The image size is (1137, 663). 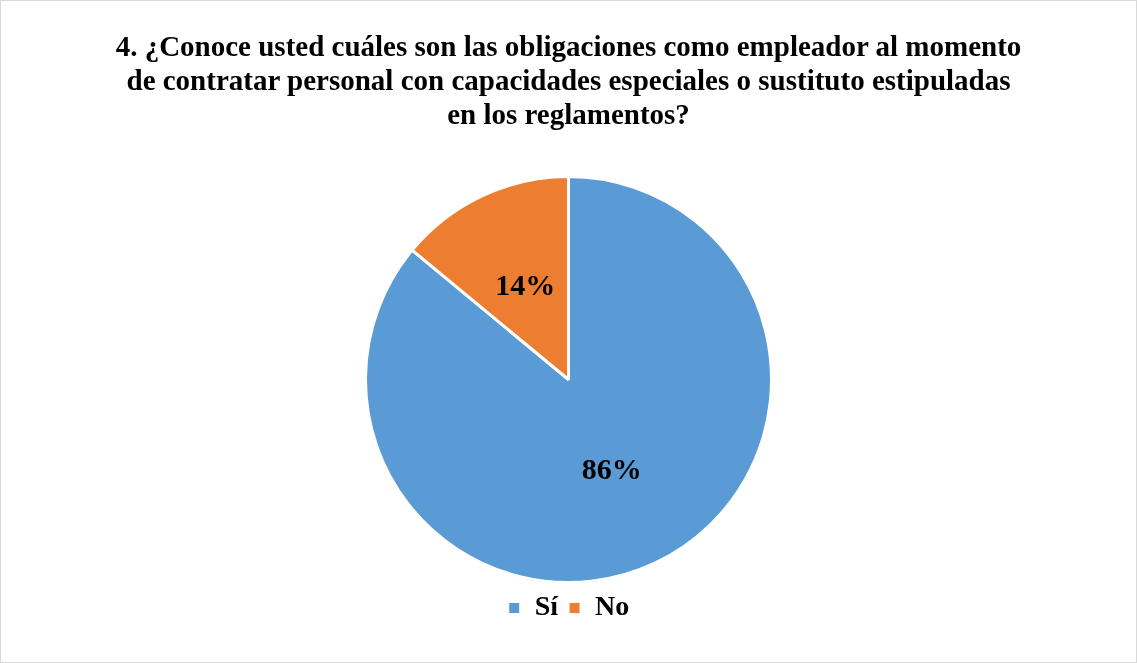 I want to click on legend-label: Sí, so click(x=547, y=606).